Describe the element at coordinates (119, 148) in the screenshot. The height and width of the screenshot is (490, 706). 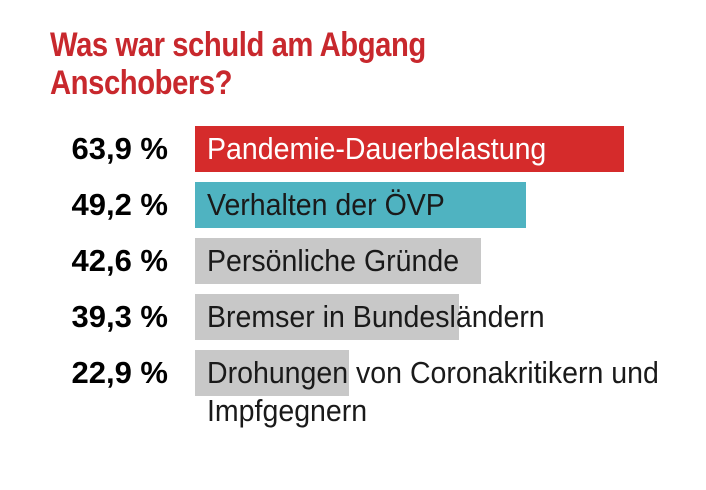
I see `value-label: 63,9 %` at that location.